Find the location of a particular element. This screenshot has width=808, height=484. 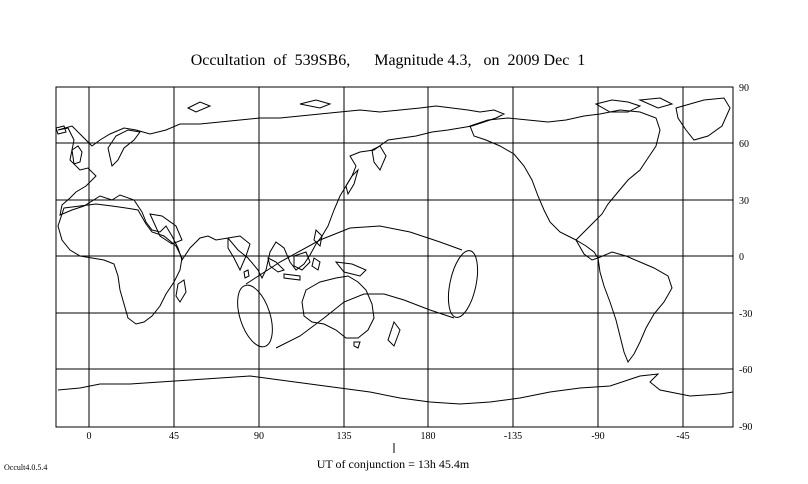

x-tick-label: -90 is located at coordinates (597, 436).